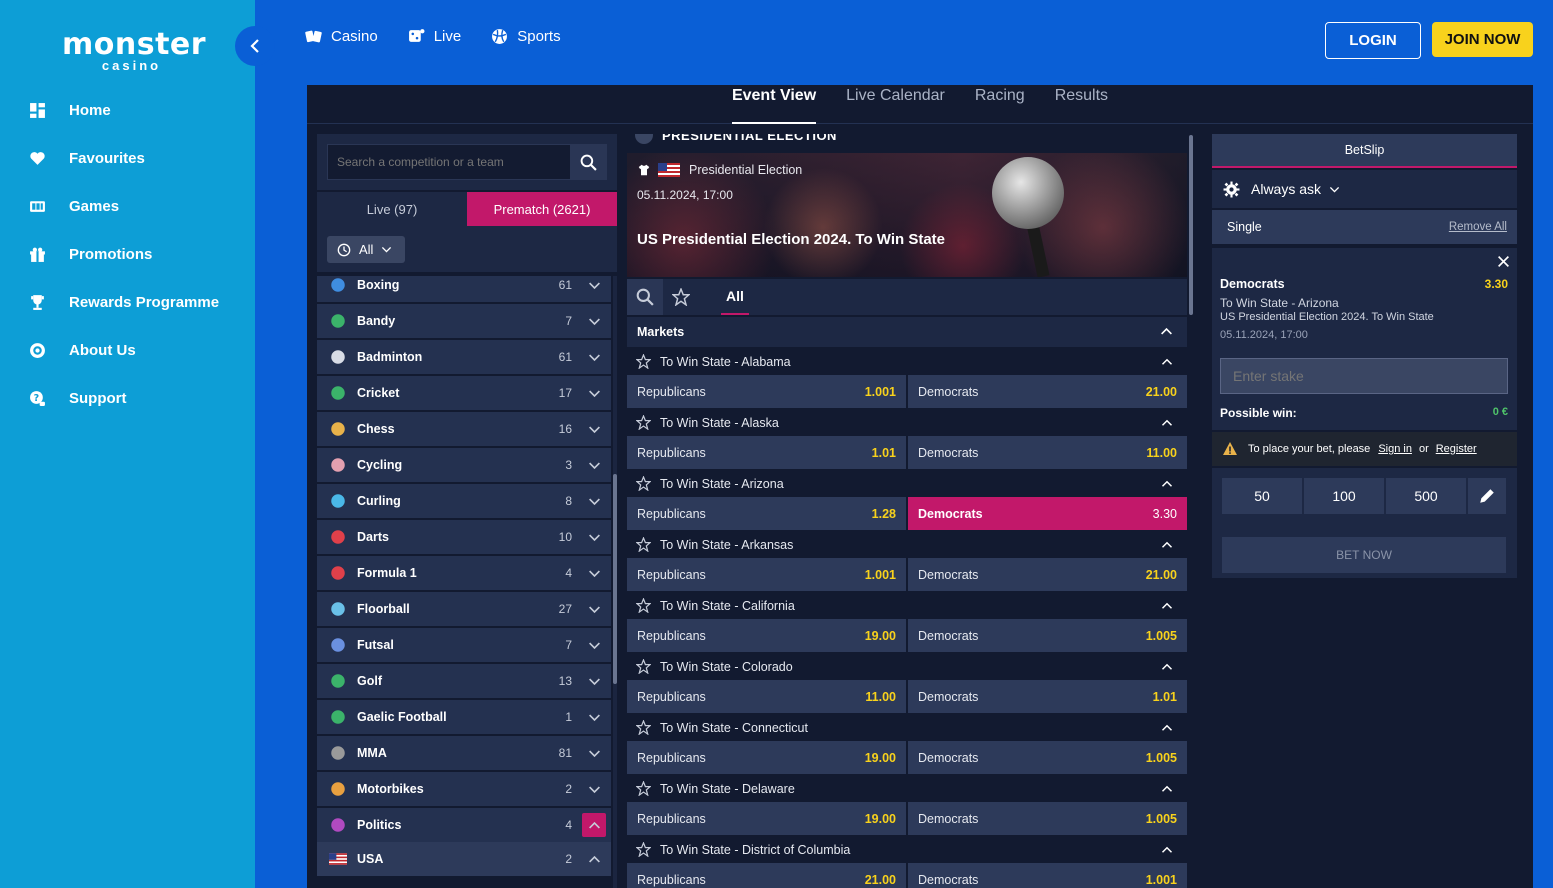  I want to click on sport-row: Cycling 3, so click(464, 465).